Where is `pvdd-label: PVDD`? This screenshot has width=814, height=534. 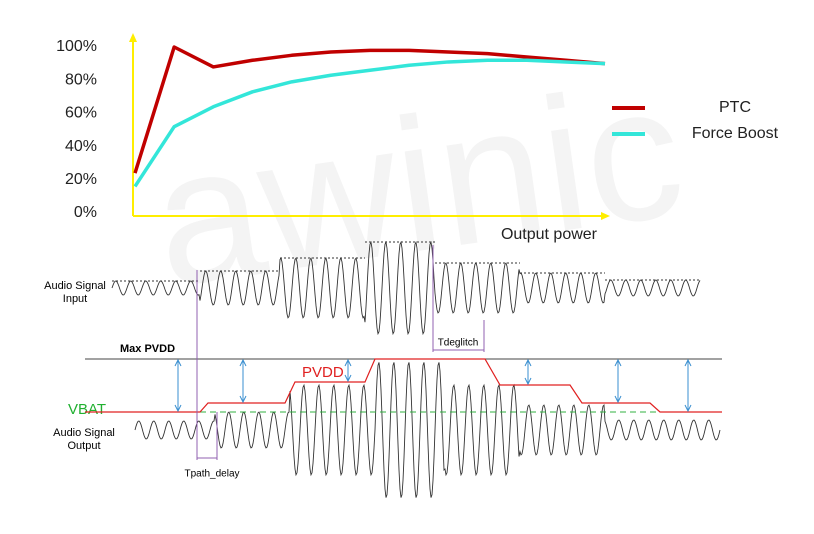
pvdd-label: PVDD is located at coordinates (323, 372).